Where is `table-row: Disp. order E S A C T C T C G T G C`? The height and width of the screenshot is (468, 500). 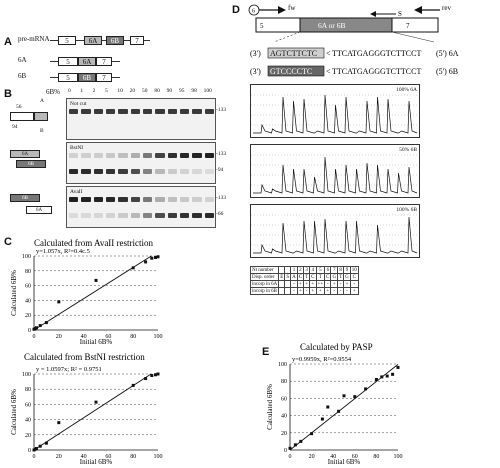 table-row: Disp. order E S A C T C T C G T G C is located at coordinates (304, 277).